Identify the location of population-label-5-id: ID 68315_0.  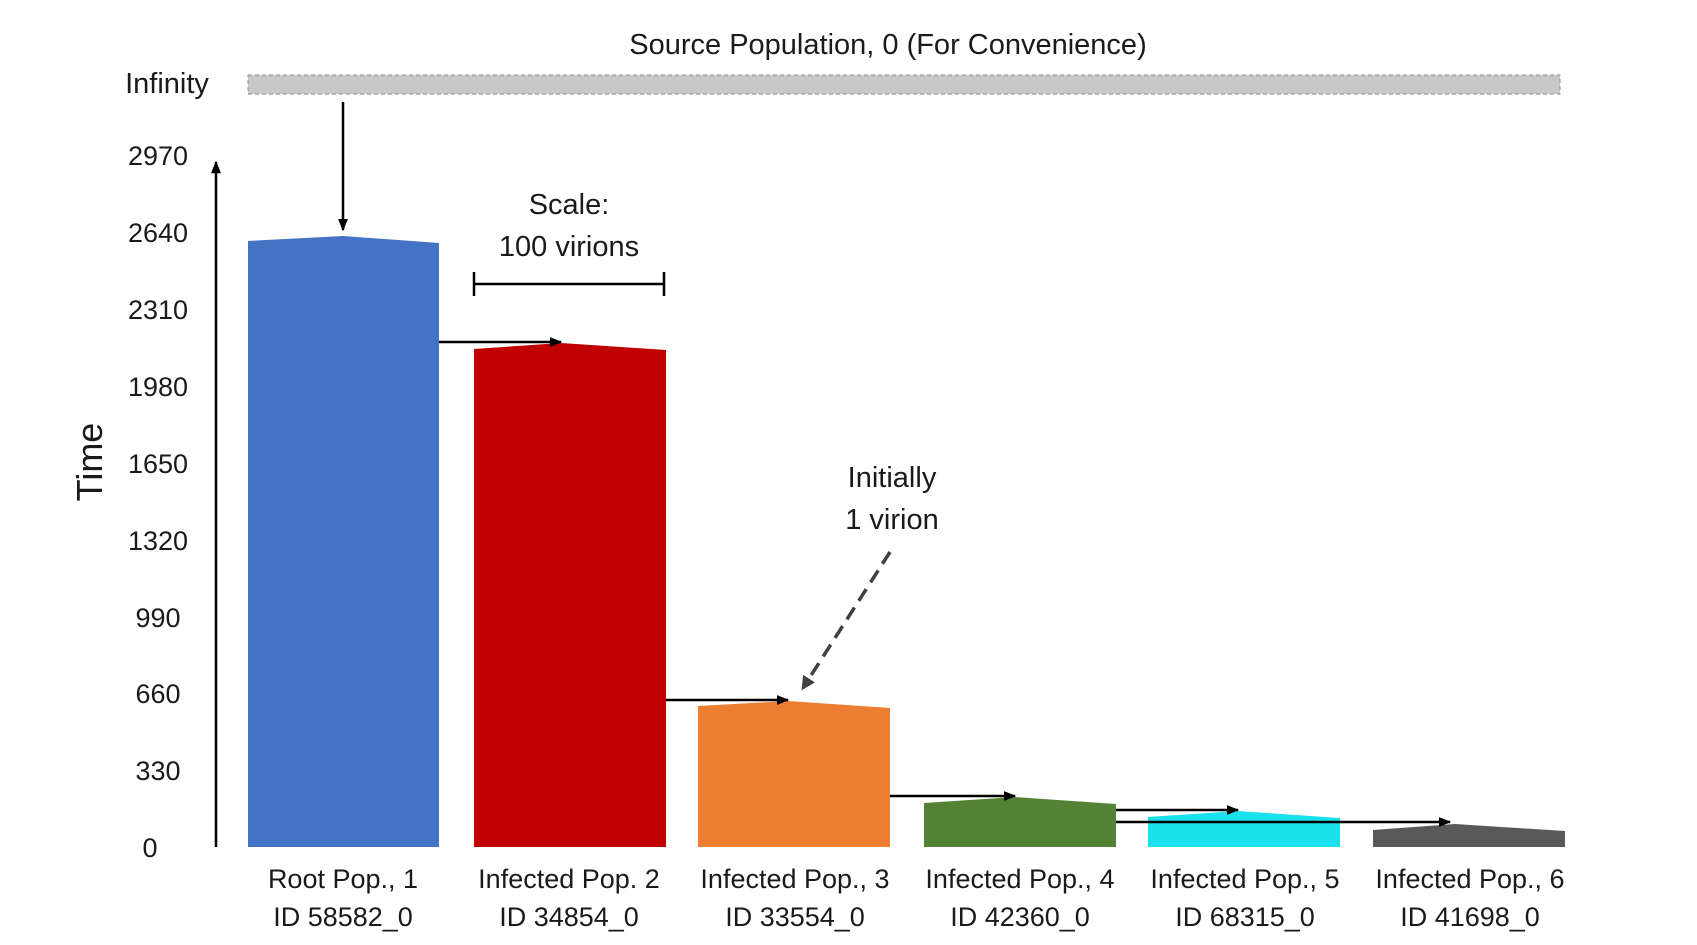
(1245, 917).